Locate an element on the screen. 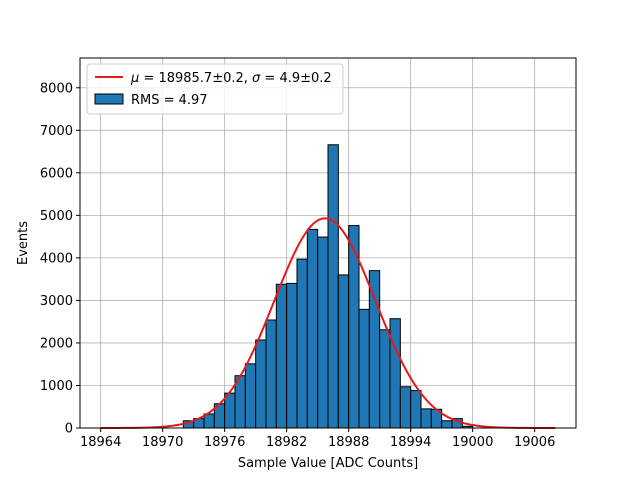 The image size is (640, 484). y-tick-label: 0 is located at coordinates (69, 429).